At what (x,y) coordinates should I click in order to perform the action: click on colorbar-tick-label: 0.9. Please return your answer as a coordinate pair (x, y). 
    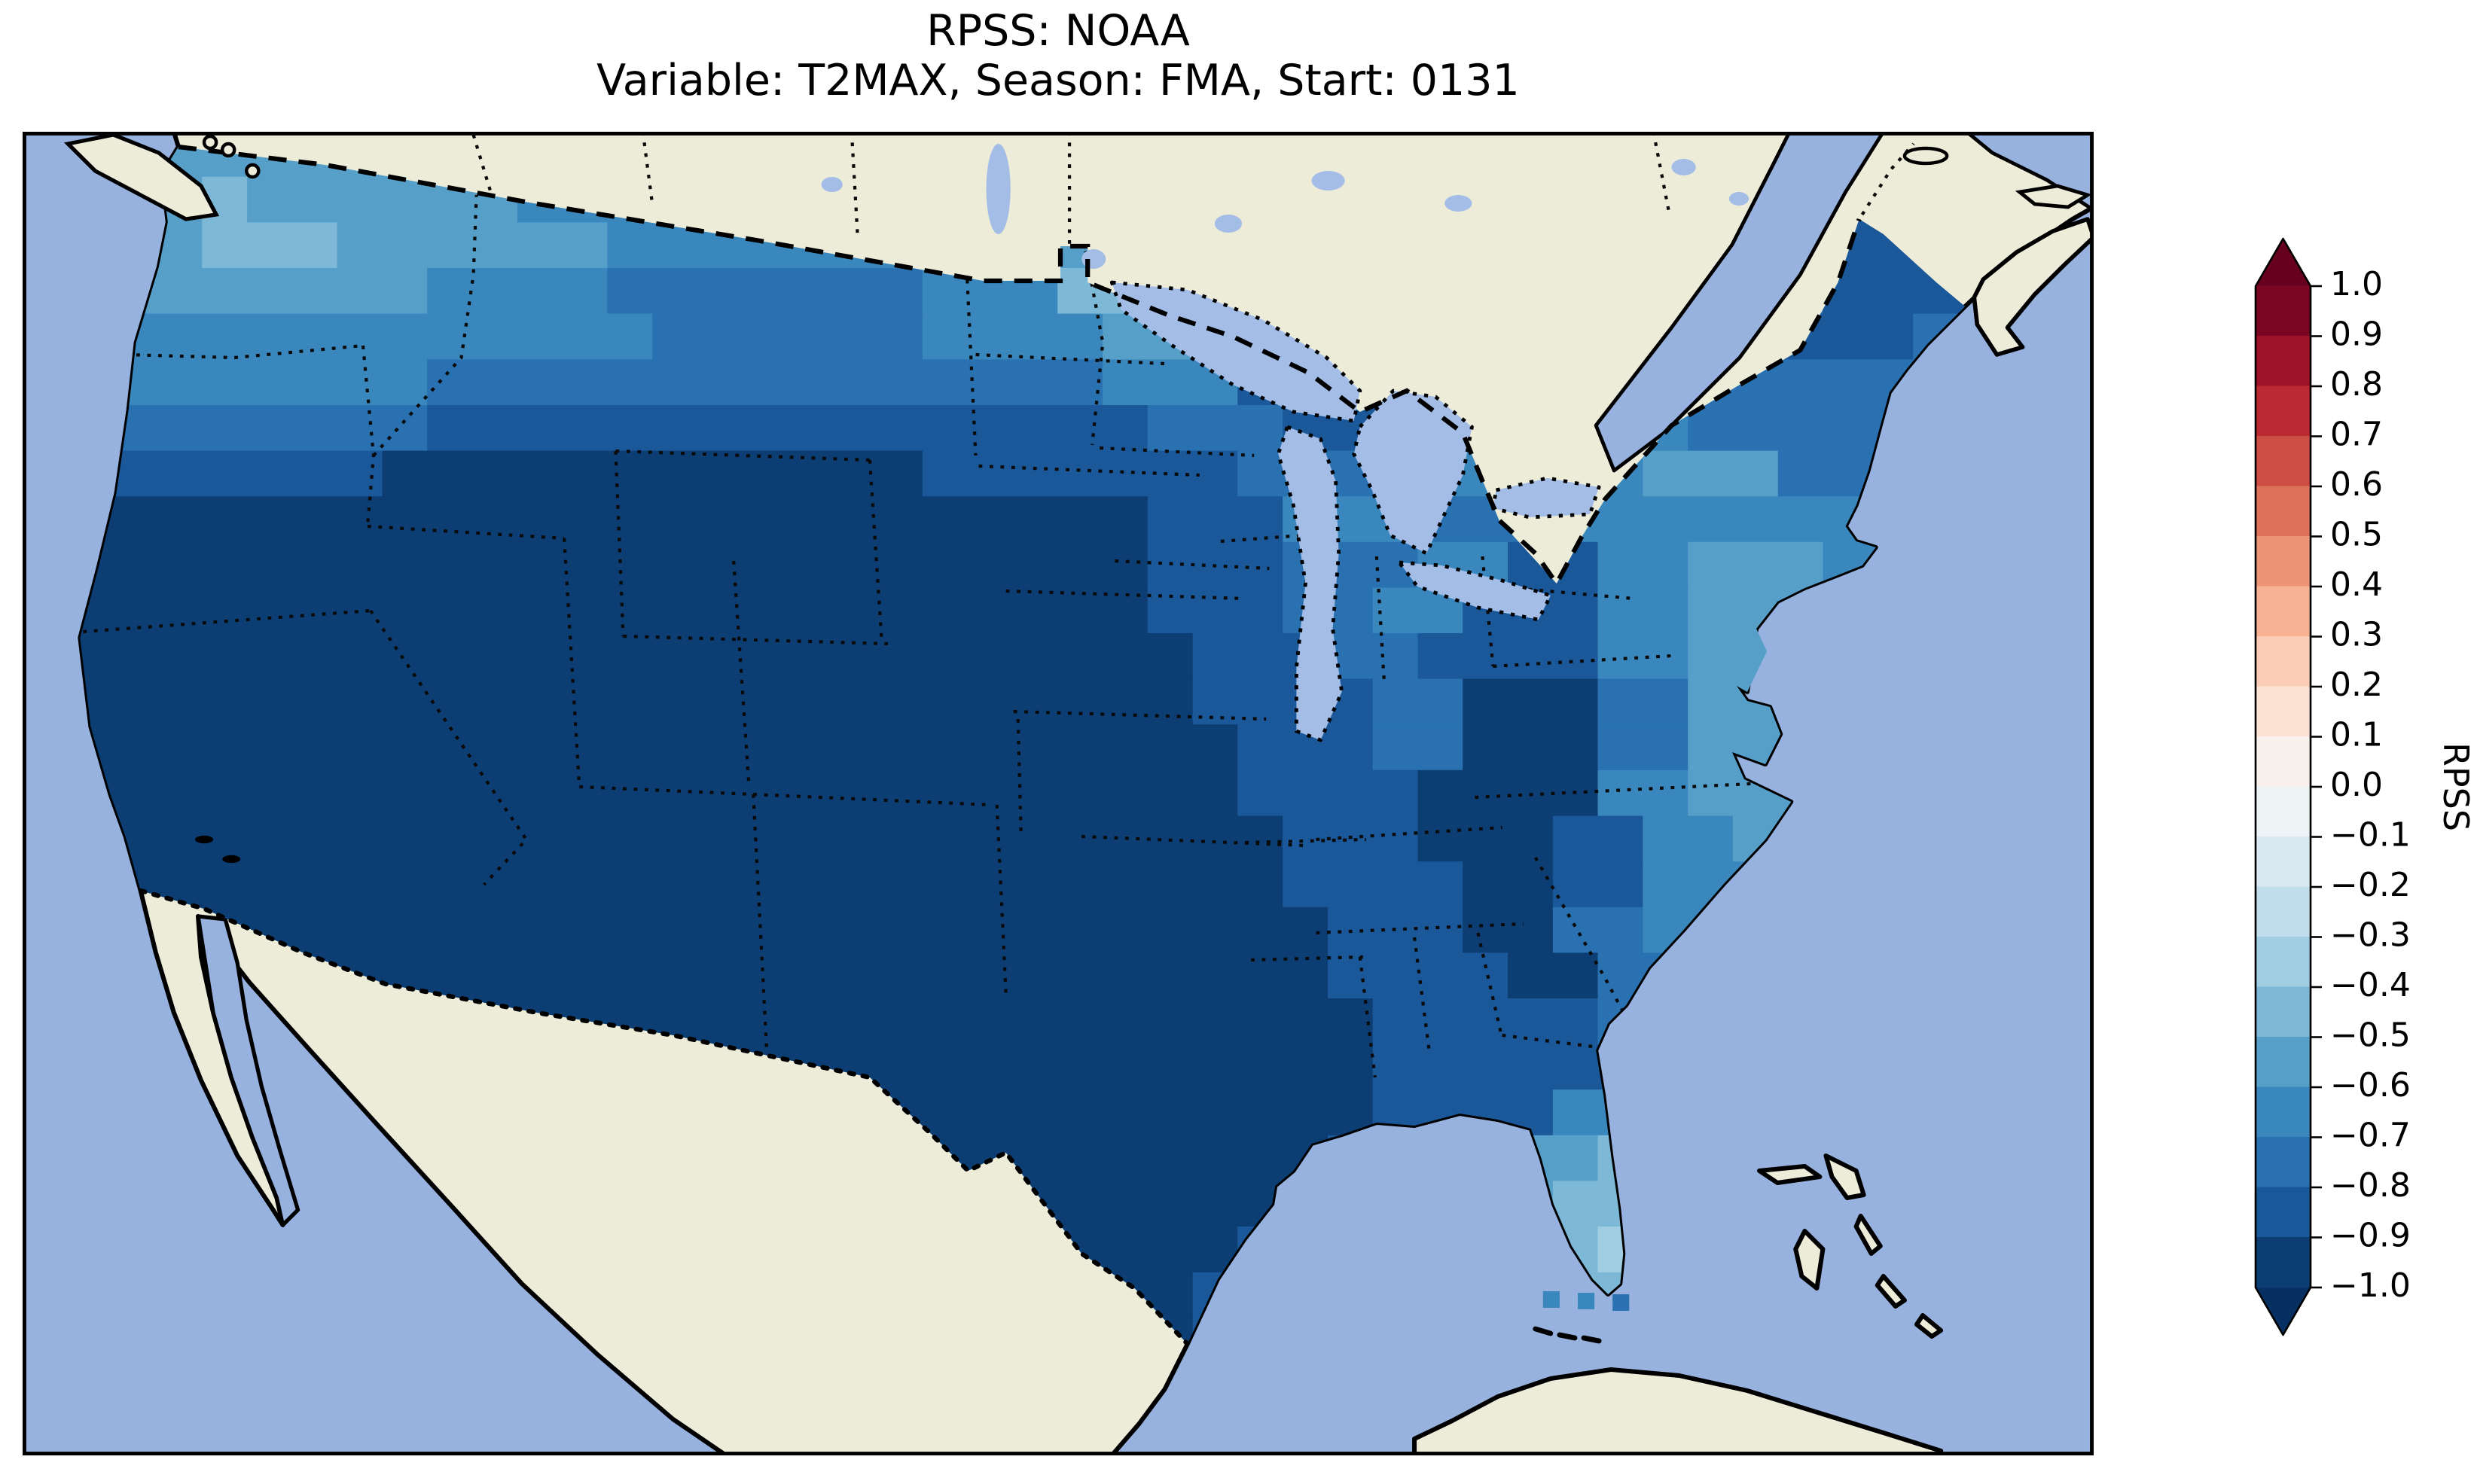
    Looking at the image, I should click on (2356, 334).